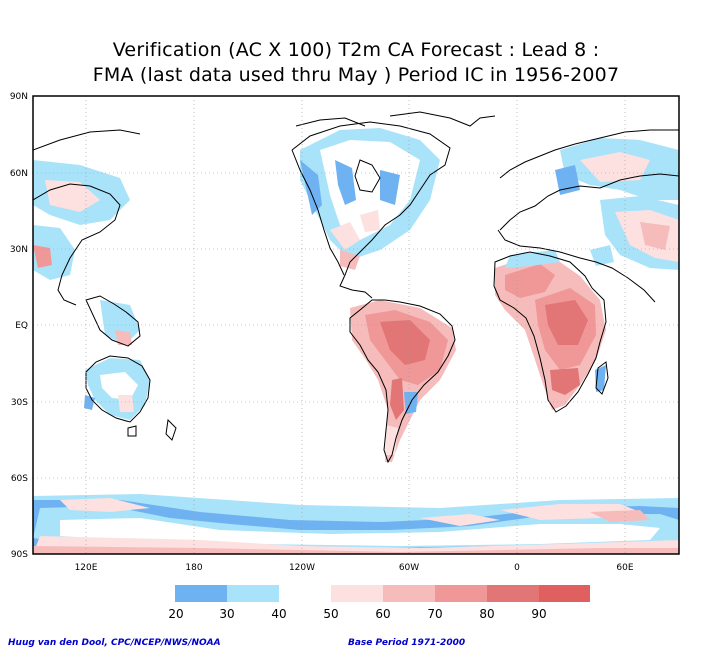 This screenshot has height=650, width=712. Describe the element at coordinates (382, 614) in the screenshot. I see `colorbar-label: 60` at that location.